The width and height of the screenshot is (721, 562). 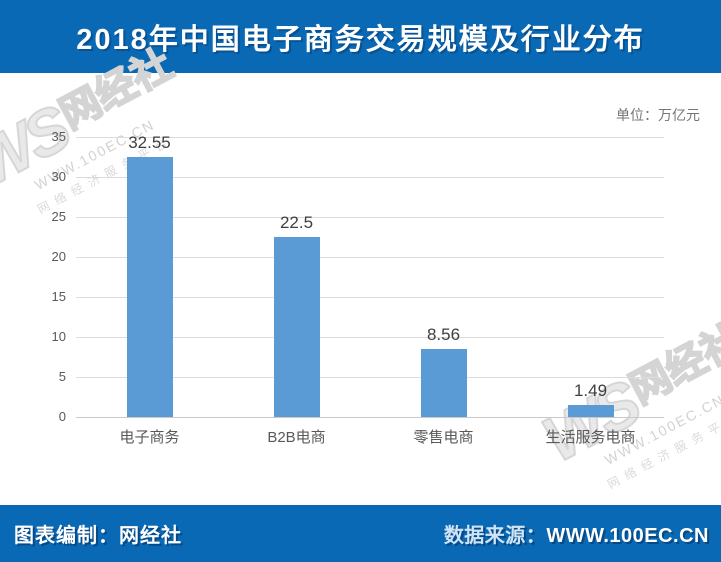 I want to click on bar-value-label: 32.55, so click(x=149, y=142).